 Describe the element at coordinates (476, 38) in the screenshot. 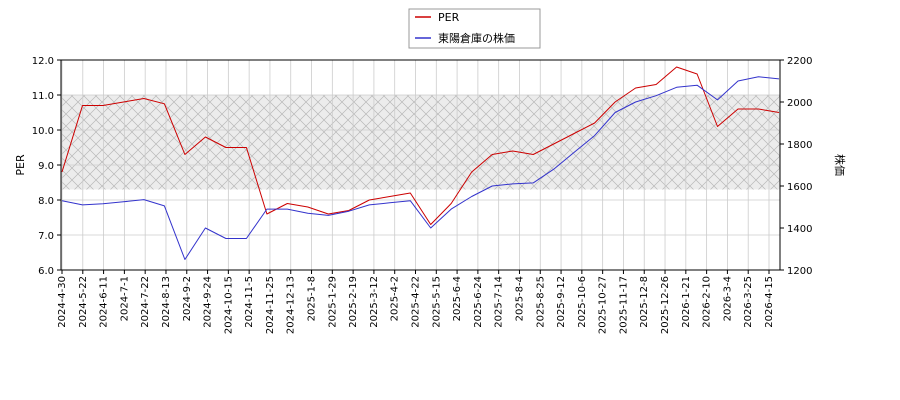

I see `legend-label-stock-price: 東陽倉庫の株価` at that location.